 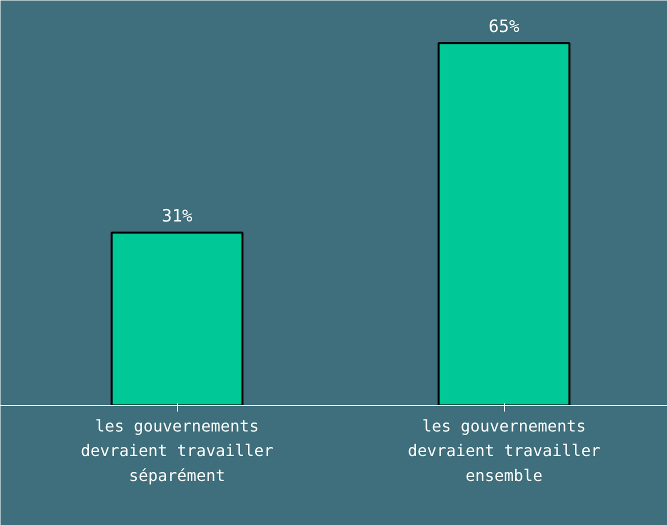 What do you see at coordinates (504, 27) in the screenshot?
I see `data-label: 65%` at bounding box center [504, 27].